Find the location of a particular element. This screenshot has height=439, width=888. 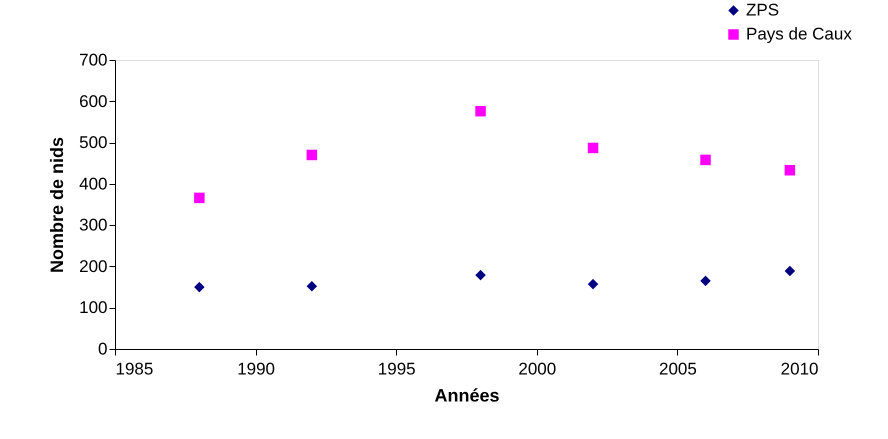

x-tick-label: 2000 is located at coordinates (537, 369).